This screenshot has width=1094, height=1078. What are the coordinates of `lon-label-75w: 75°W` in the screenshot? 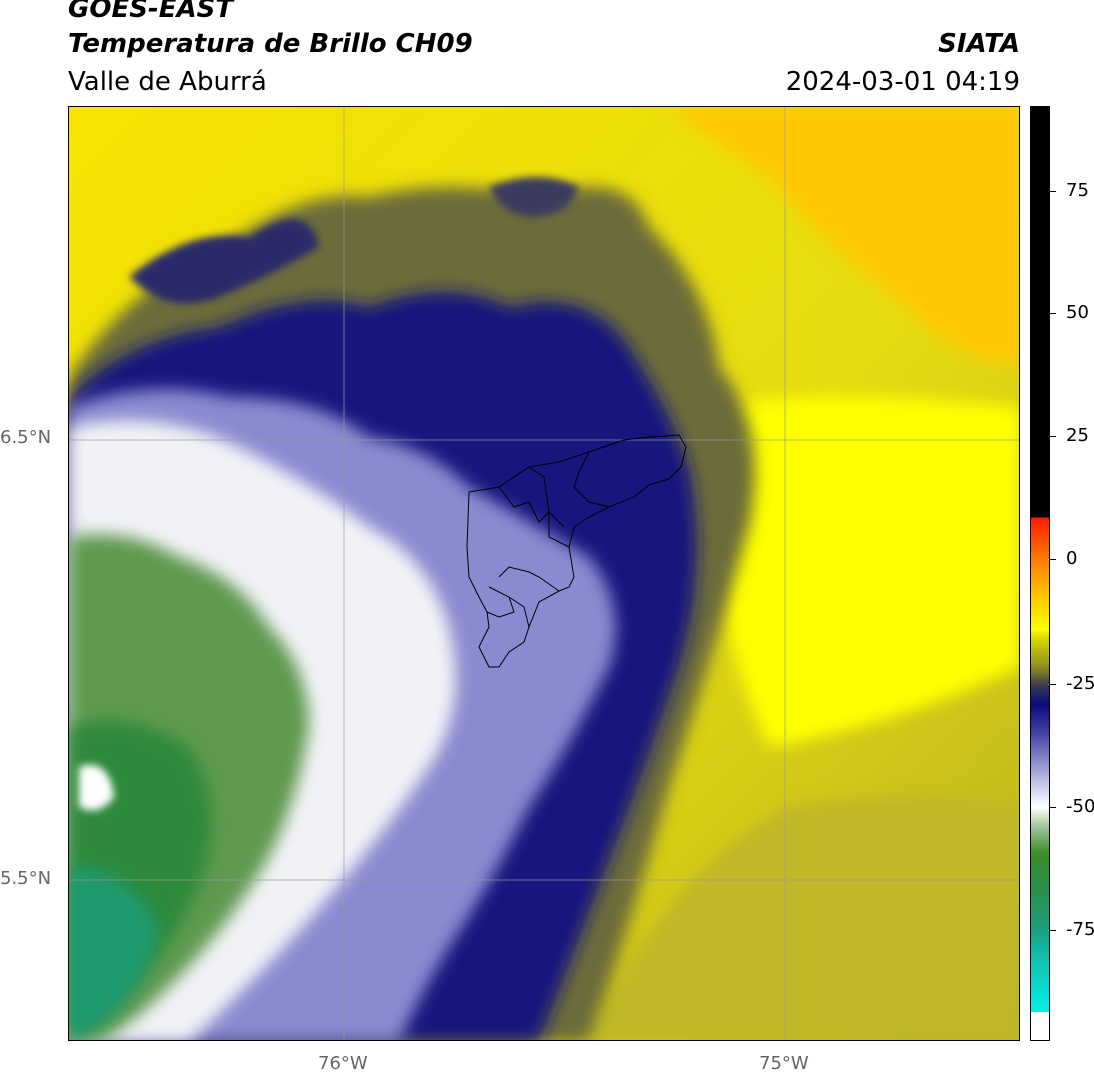 It's located at (784, 1063).